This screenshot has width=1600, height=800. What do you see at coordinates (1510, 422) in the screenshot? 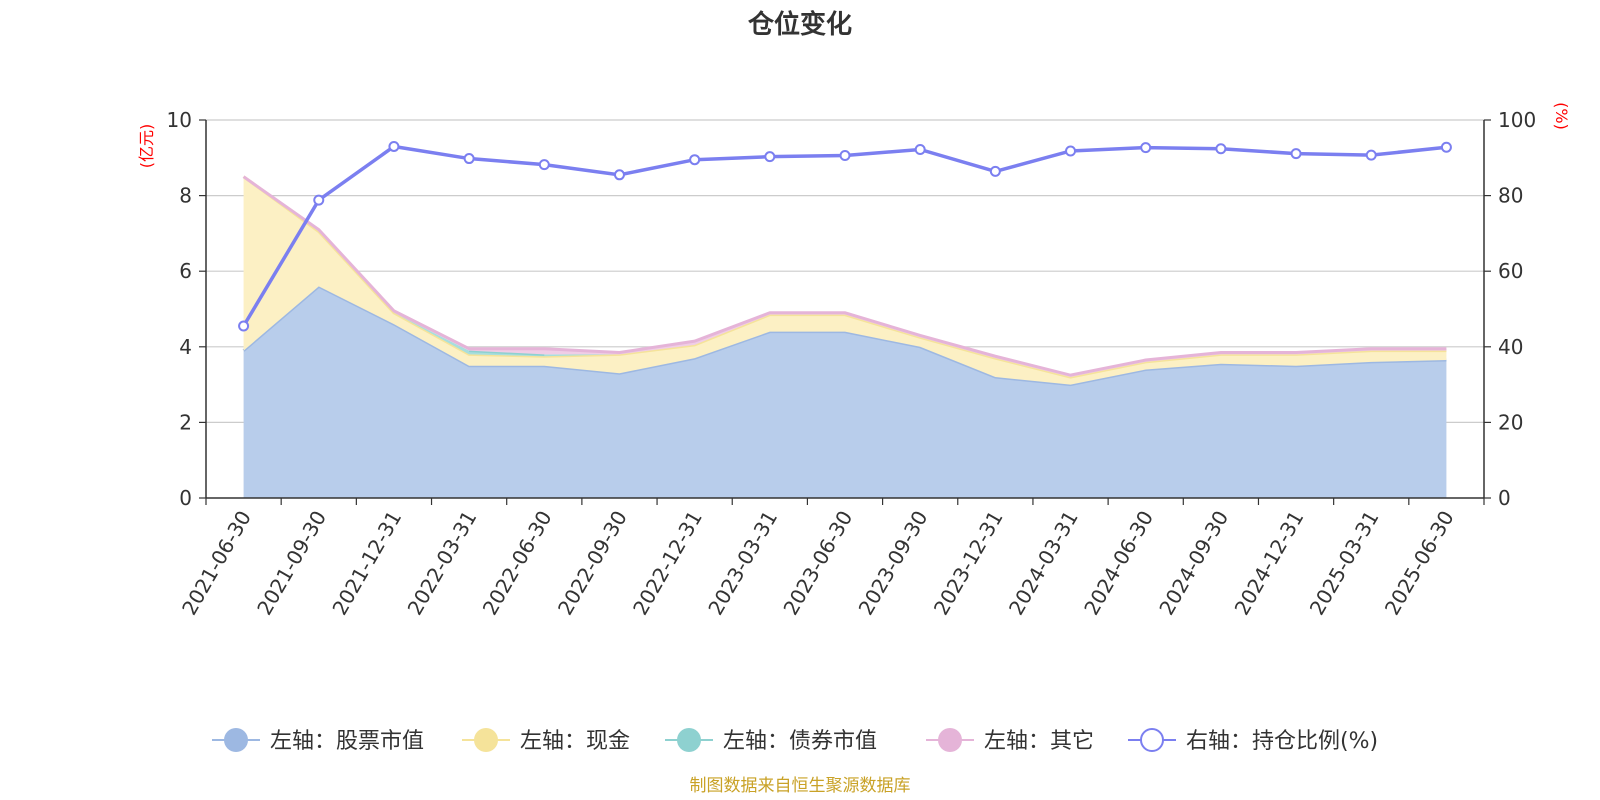
I see `right-axis-tick-label: 20` at bounding box center [1510, 422].